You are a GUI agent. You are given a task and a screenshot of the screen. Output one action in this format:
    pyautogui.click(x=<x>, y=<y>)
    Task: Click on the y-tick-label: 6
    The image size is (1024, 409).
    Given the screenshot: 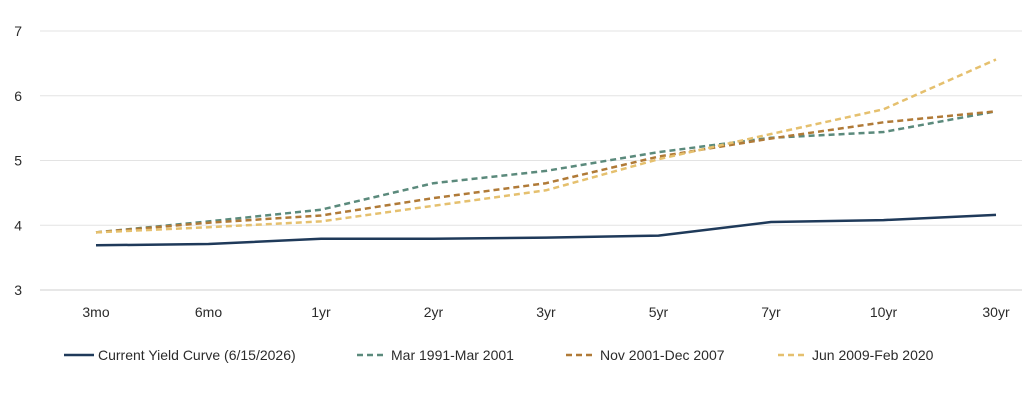 What is the action you would take?
    pyautogui.click(x=18, y=96)
    